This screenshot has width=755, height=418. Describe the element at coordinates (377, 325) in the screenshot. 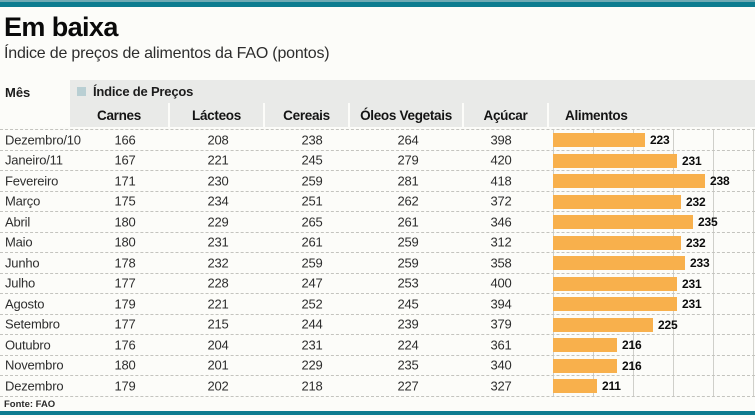

I see `table-row: Setembro 177 215 244 239 379 225` at that location.